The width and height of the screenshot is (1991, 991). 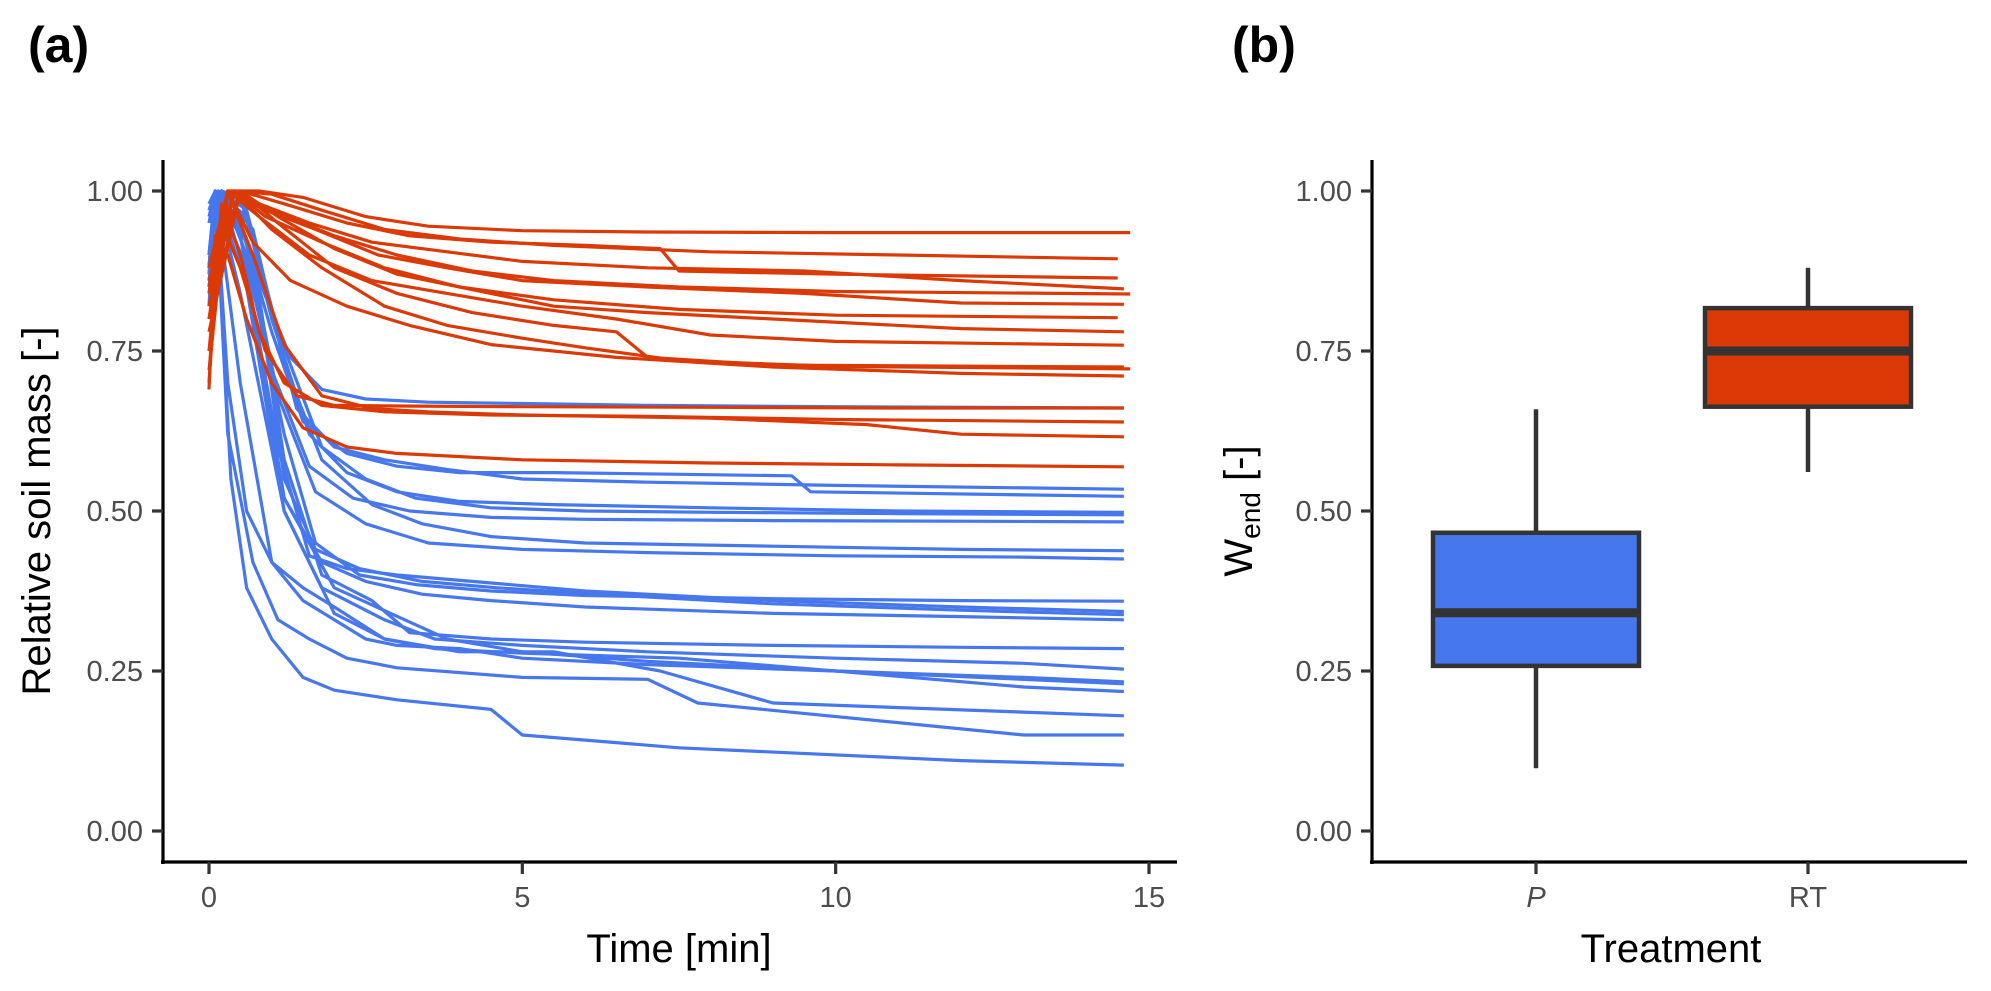 I want to click on boxes-group, so click(x=1672, y=518).